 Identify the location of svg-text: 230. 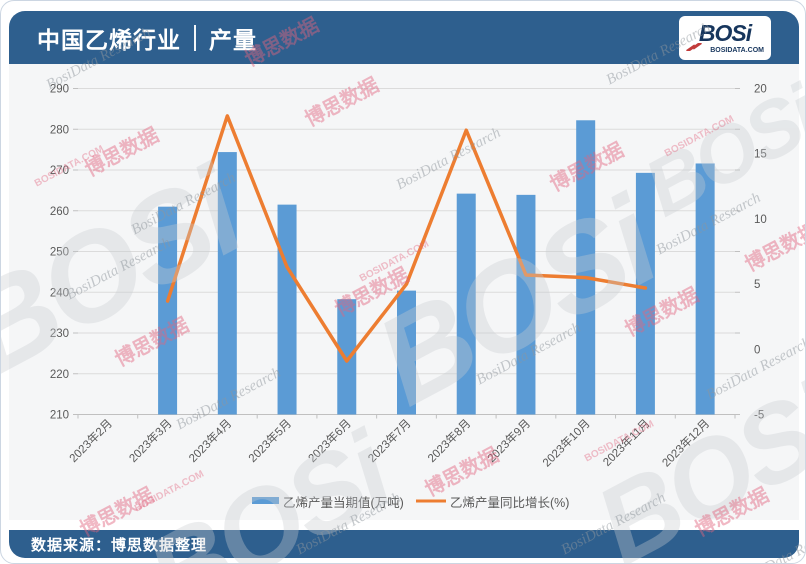
(59, 334).